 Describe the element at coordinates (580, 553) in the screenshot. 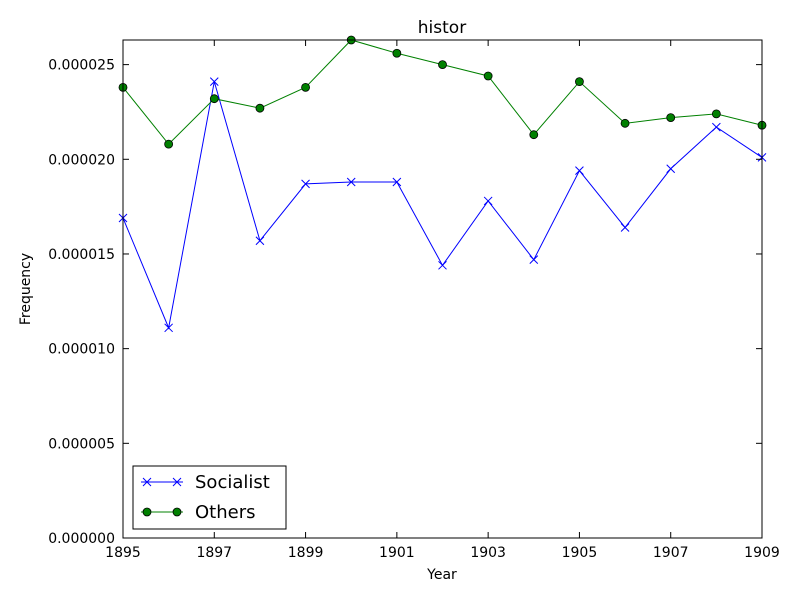

I see `x-tick-label: 1905` at that location.